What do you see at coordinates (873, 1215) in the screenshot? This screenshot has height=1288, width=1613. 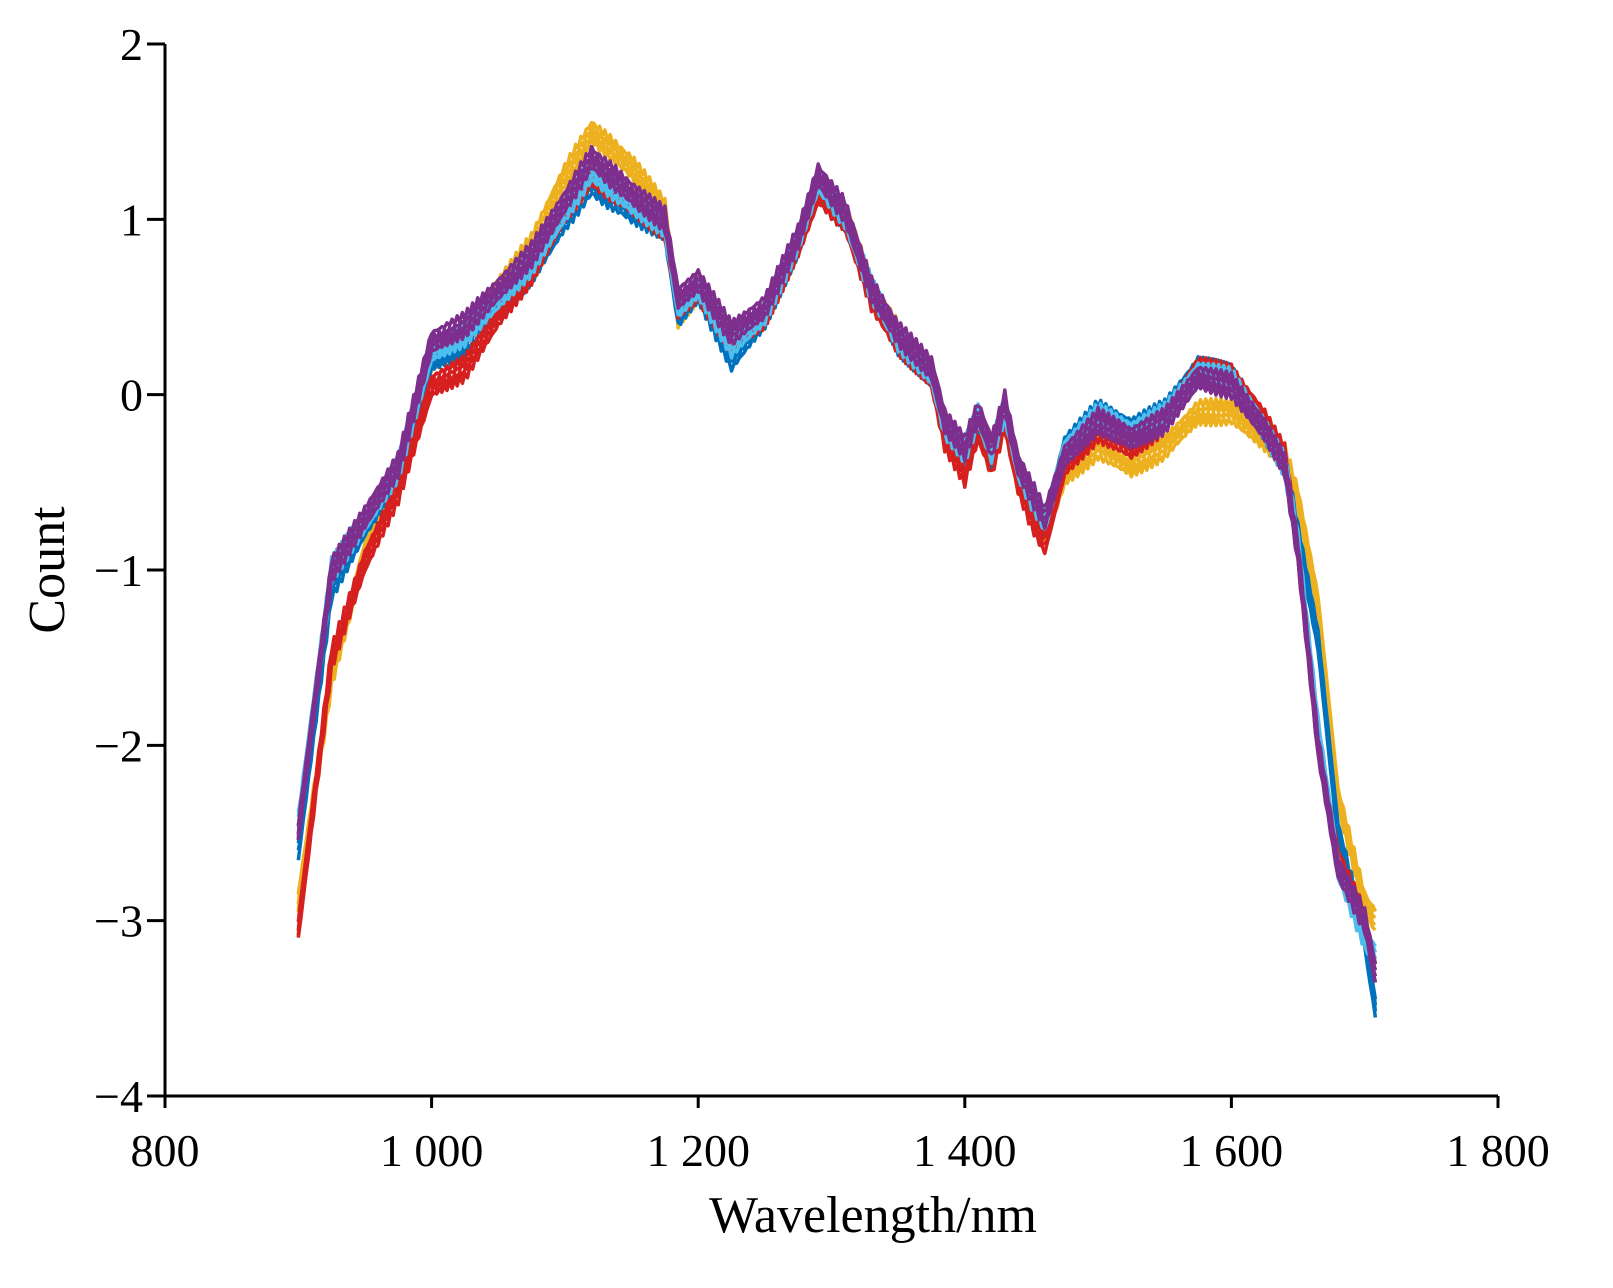 I see `x-axis-title: Wavelength/nm` at bounding box center [873, 1215].